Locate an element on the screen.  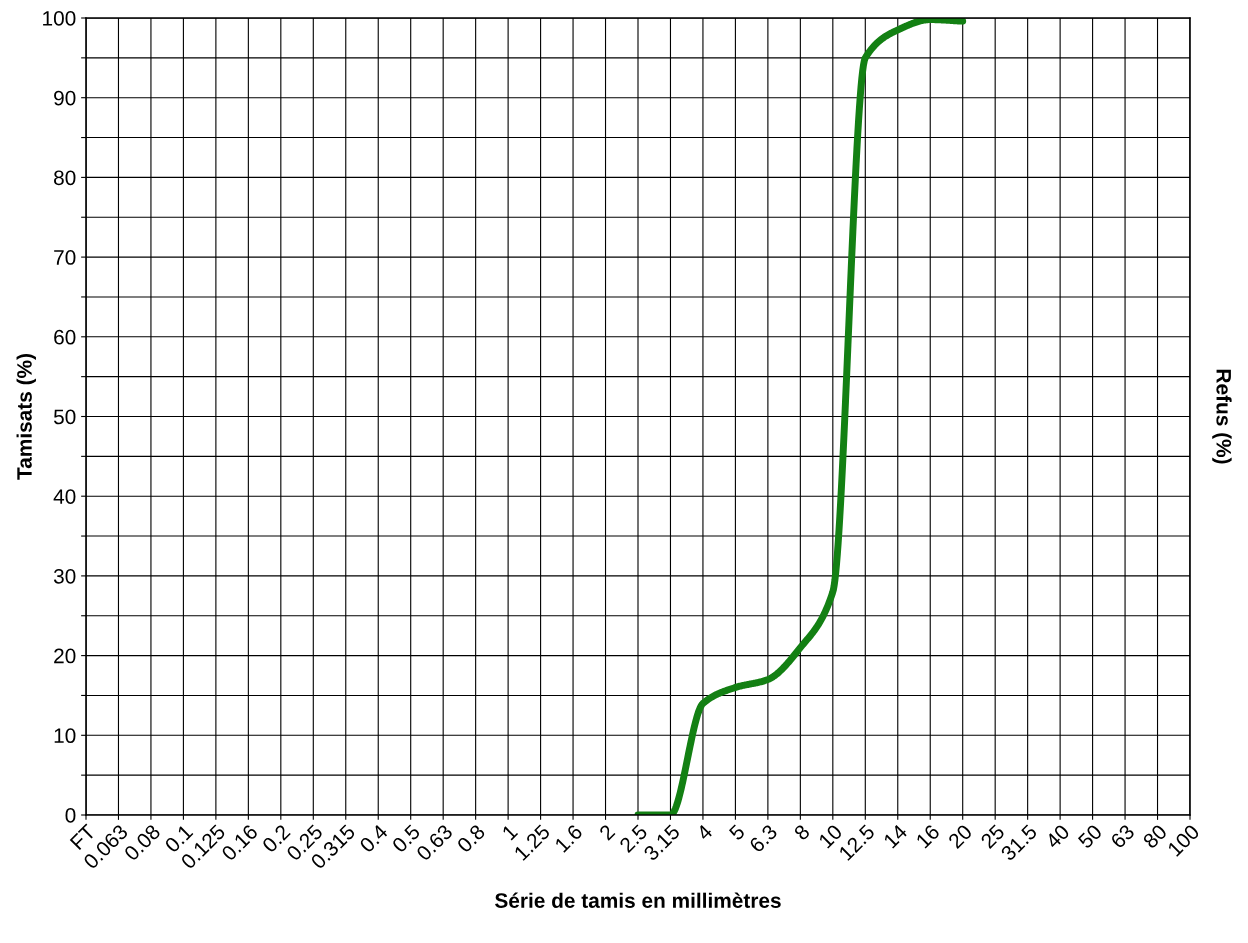
x-tick-label: 6.3 is located at coordinates (763, 838).